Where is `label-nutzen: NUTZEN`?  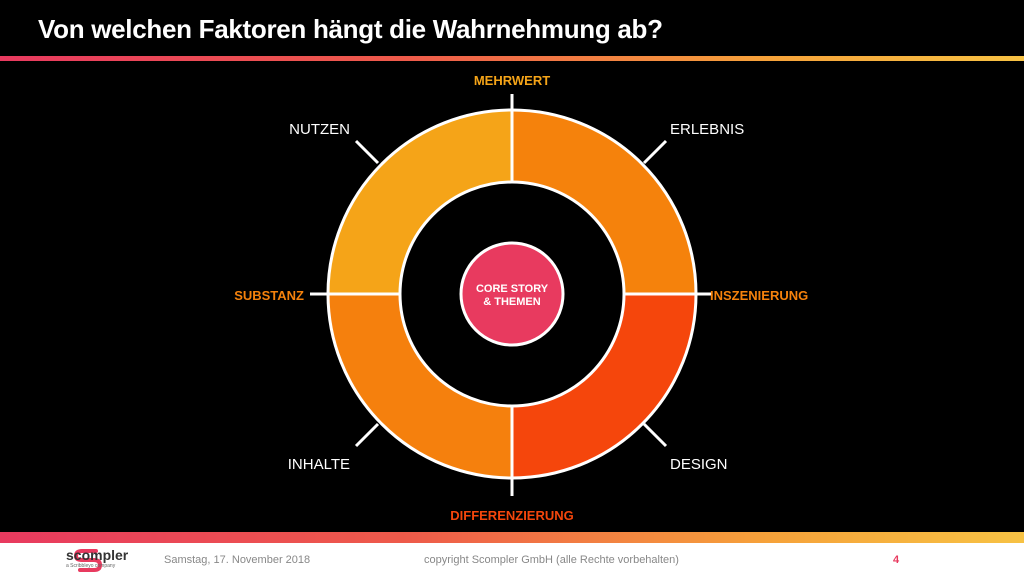 label-nutzen: NUTZEN is located at coordinates (319, 129).